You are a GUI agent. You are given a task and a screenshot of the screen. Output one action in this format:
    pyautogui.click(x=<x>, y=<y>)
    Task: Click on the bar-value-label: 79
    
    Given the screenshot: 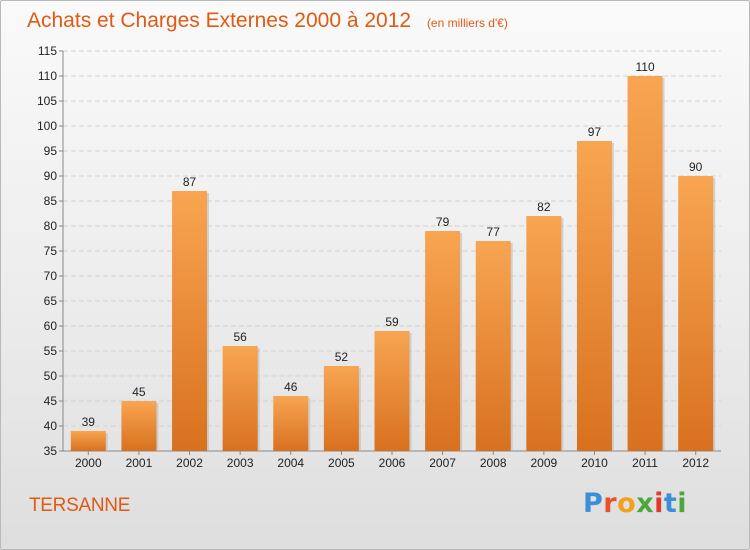 What is the action you would take?
    pyautogui.click(x=443, y=222)
    